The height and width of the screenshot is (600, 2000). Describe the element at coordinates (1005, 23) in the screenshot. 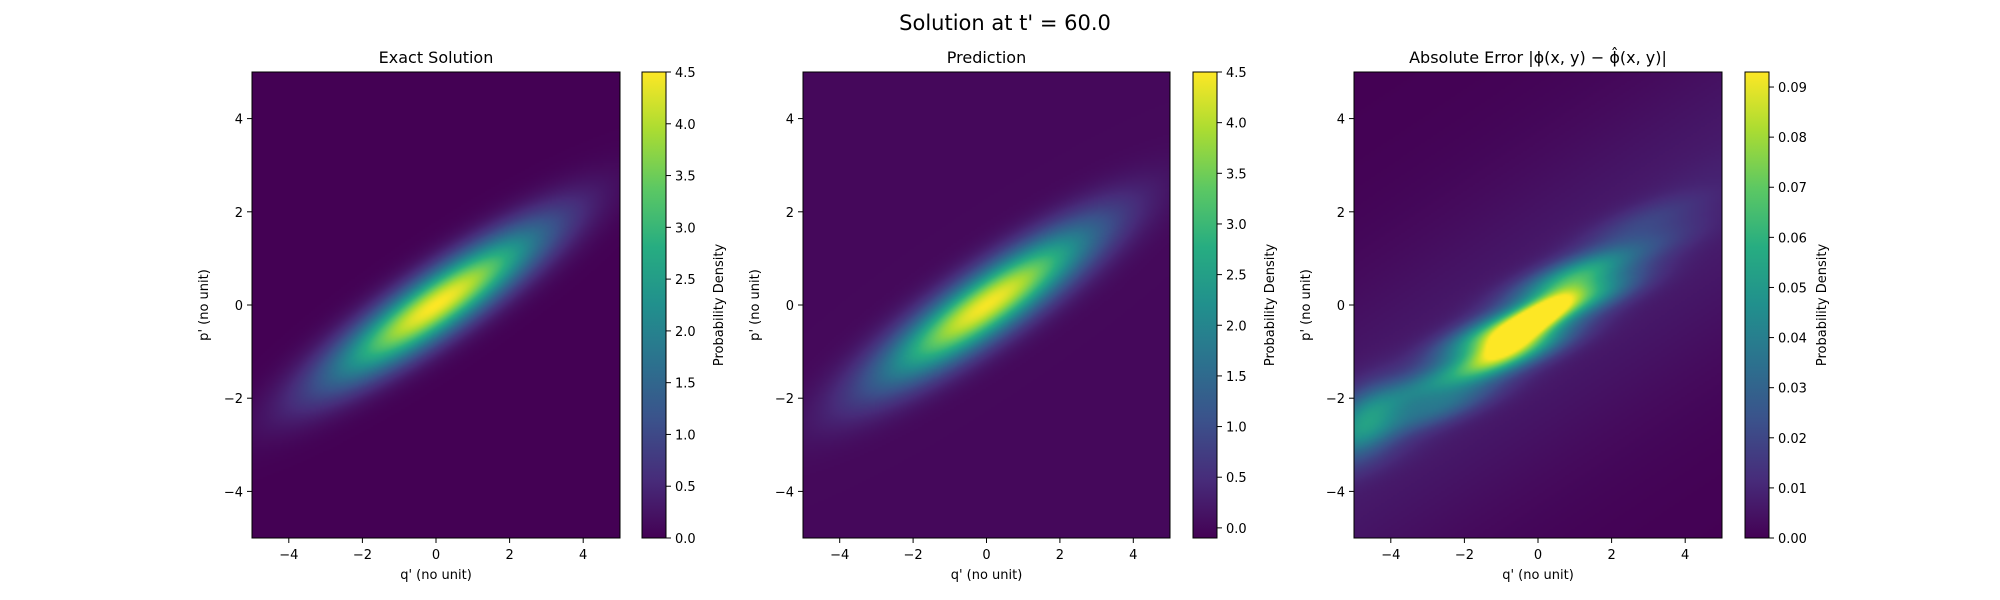

I see `figure-suptitle: Solution at t' = 60.0` at that location.